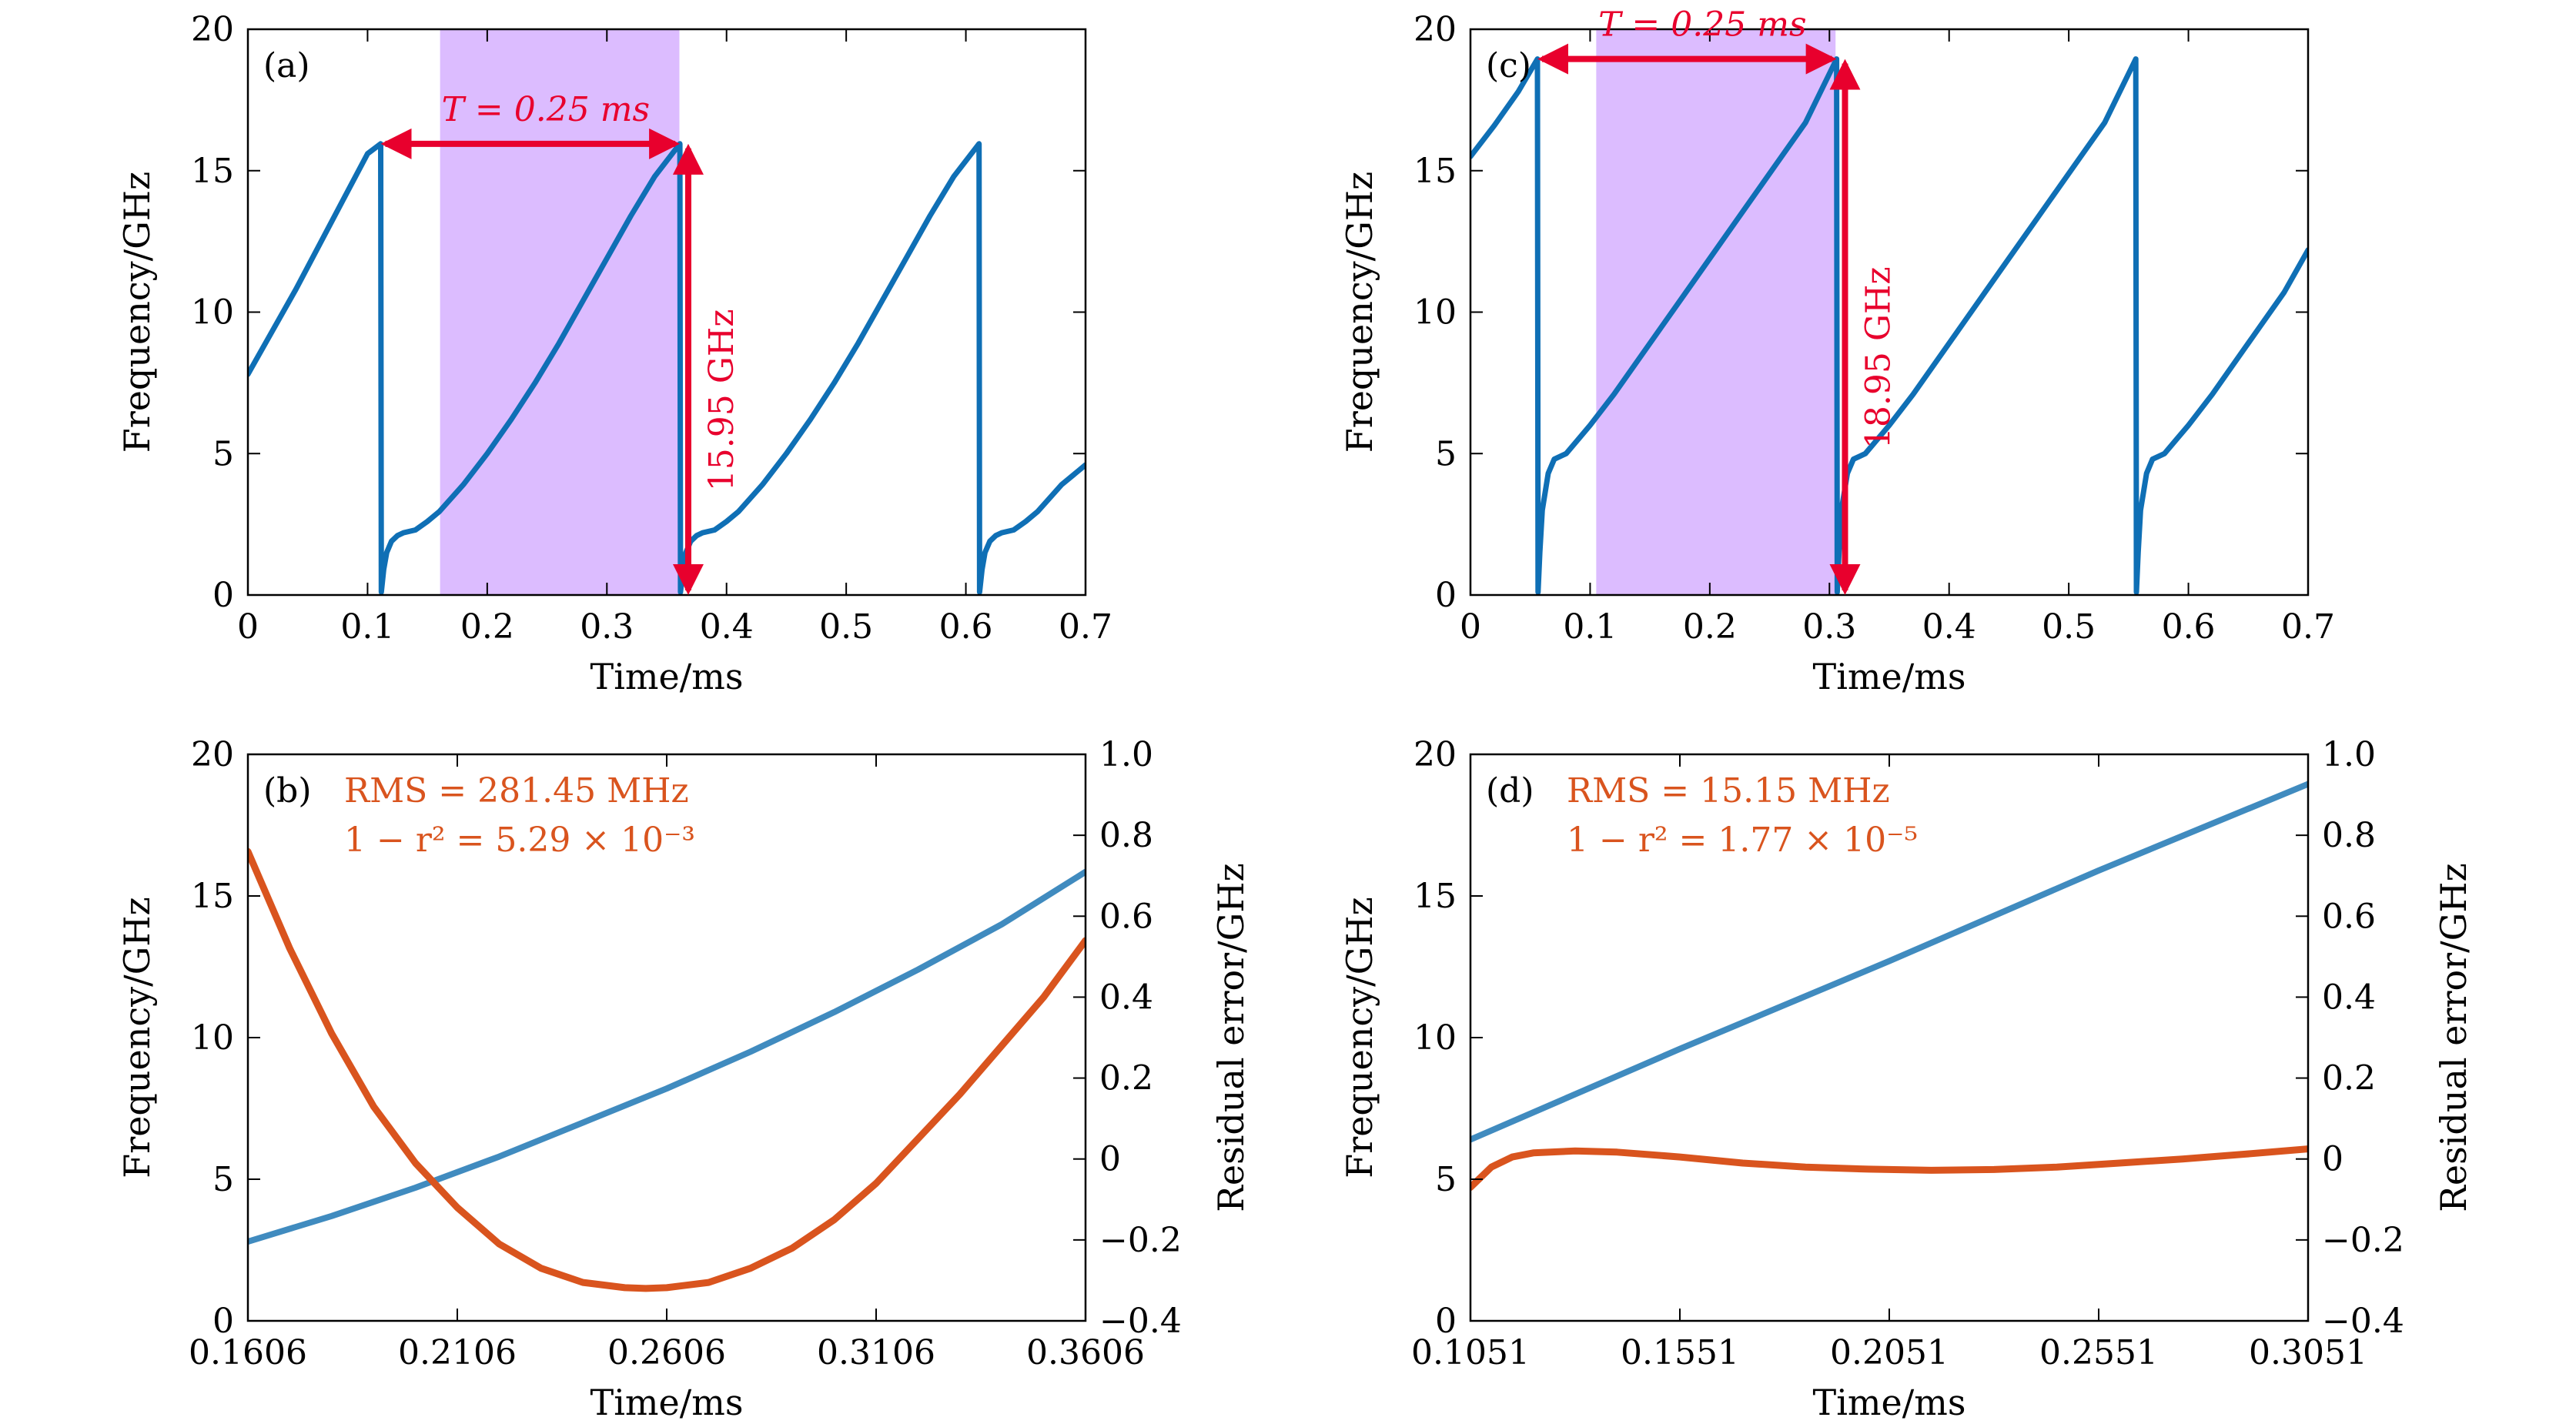 This screenshot has width=2576, height=1424. What do you see at coordinates (1878, 358) in the screenshot?
I see `bandwidth-label: 18.95 GHz` at bounding box center [1878, 358].